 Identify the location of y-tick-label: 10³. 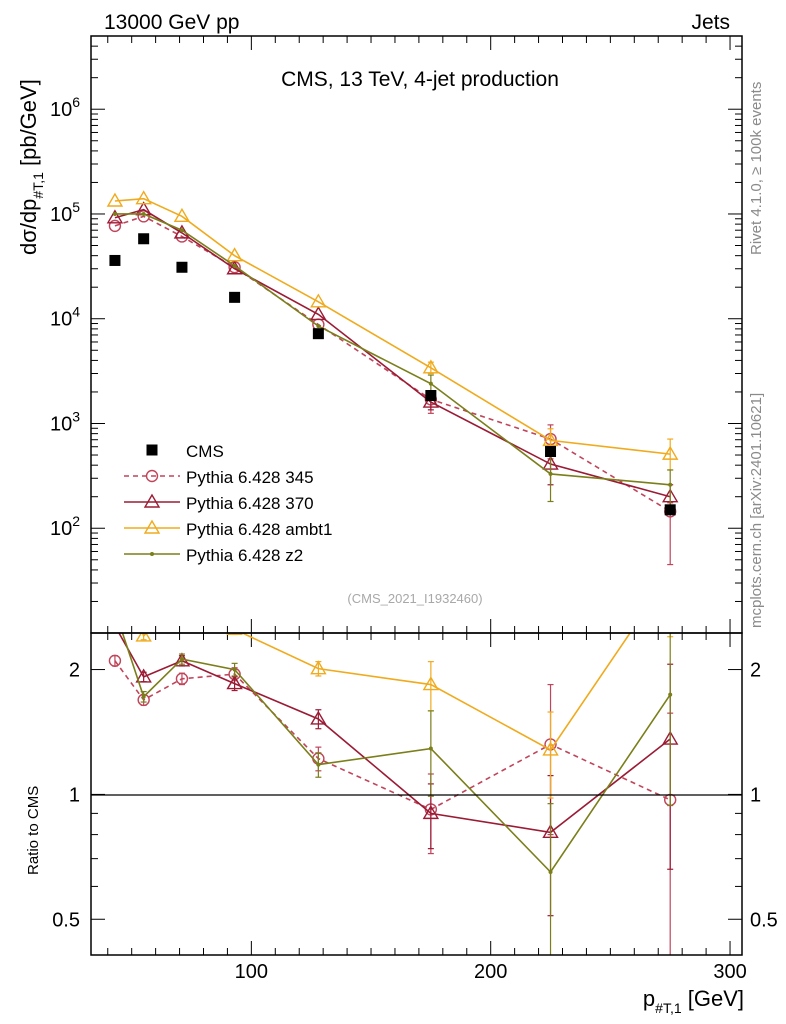
(65, 421).